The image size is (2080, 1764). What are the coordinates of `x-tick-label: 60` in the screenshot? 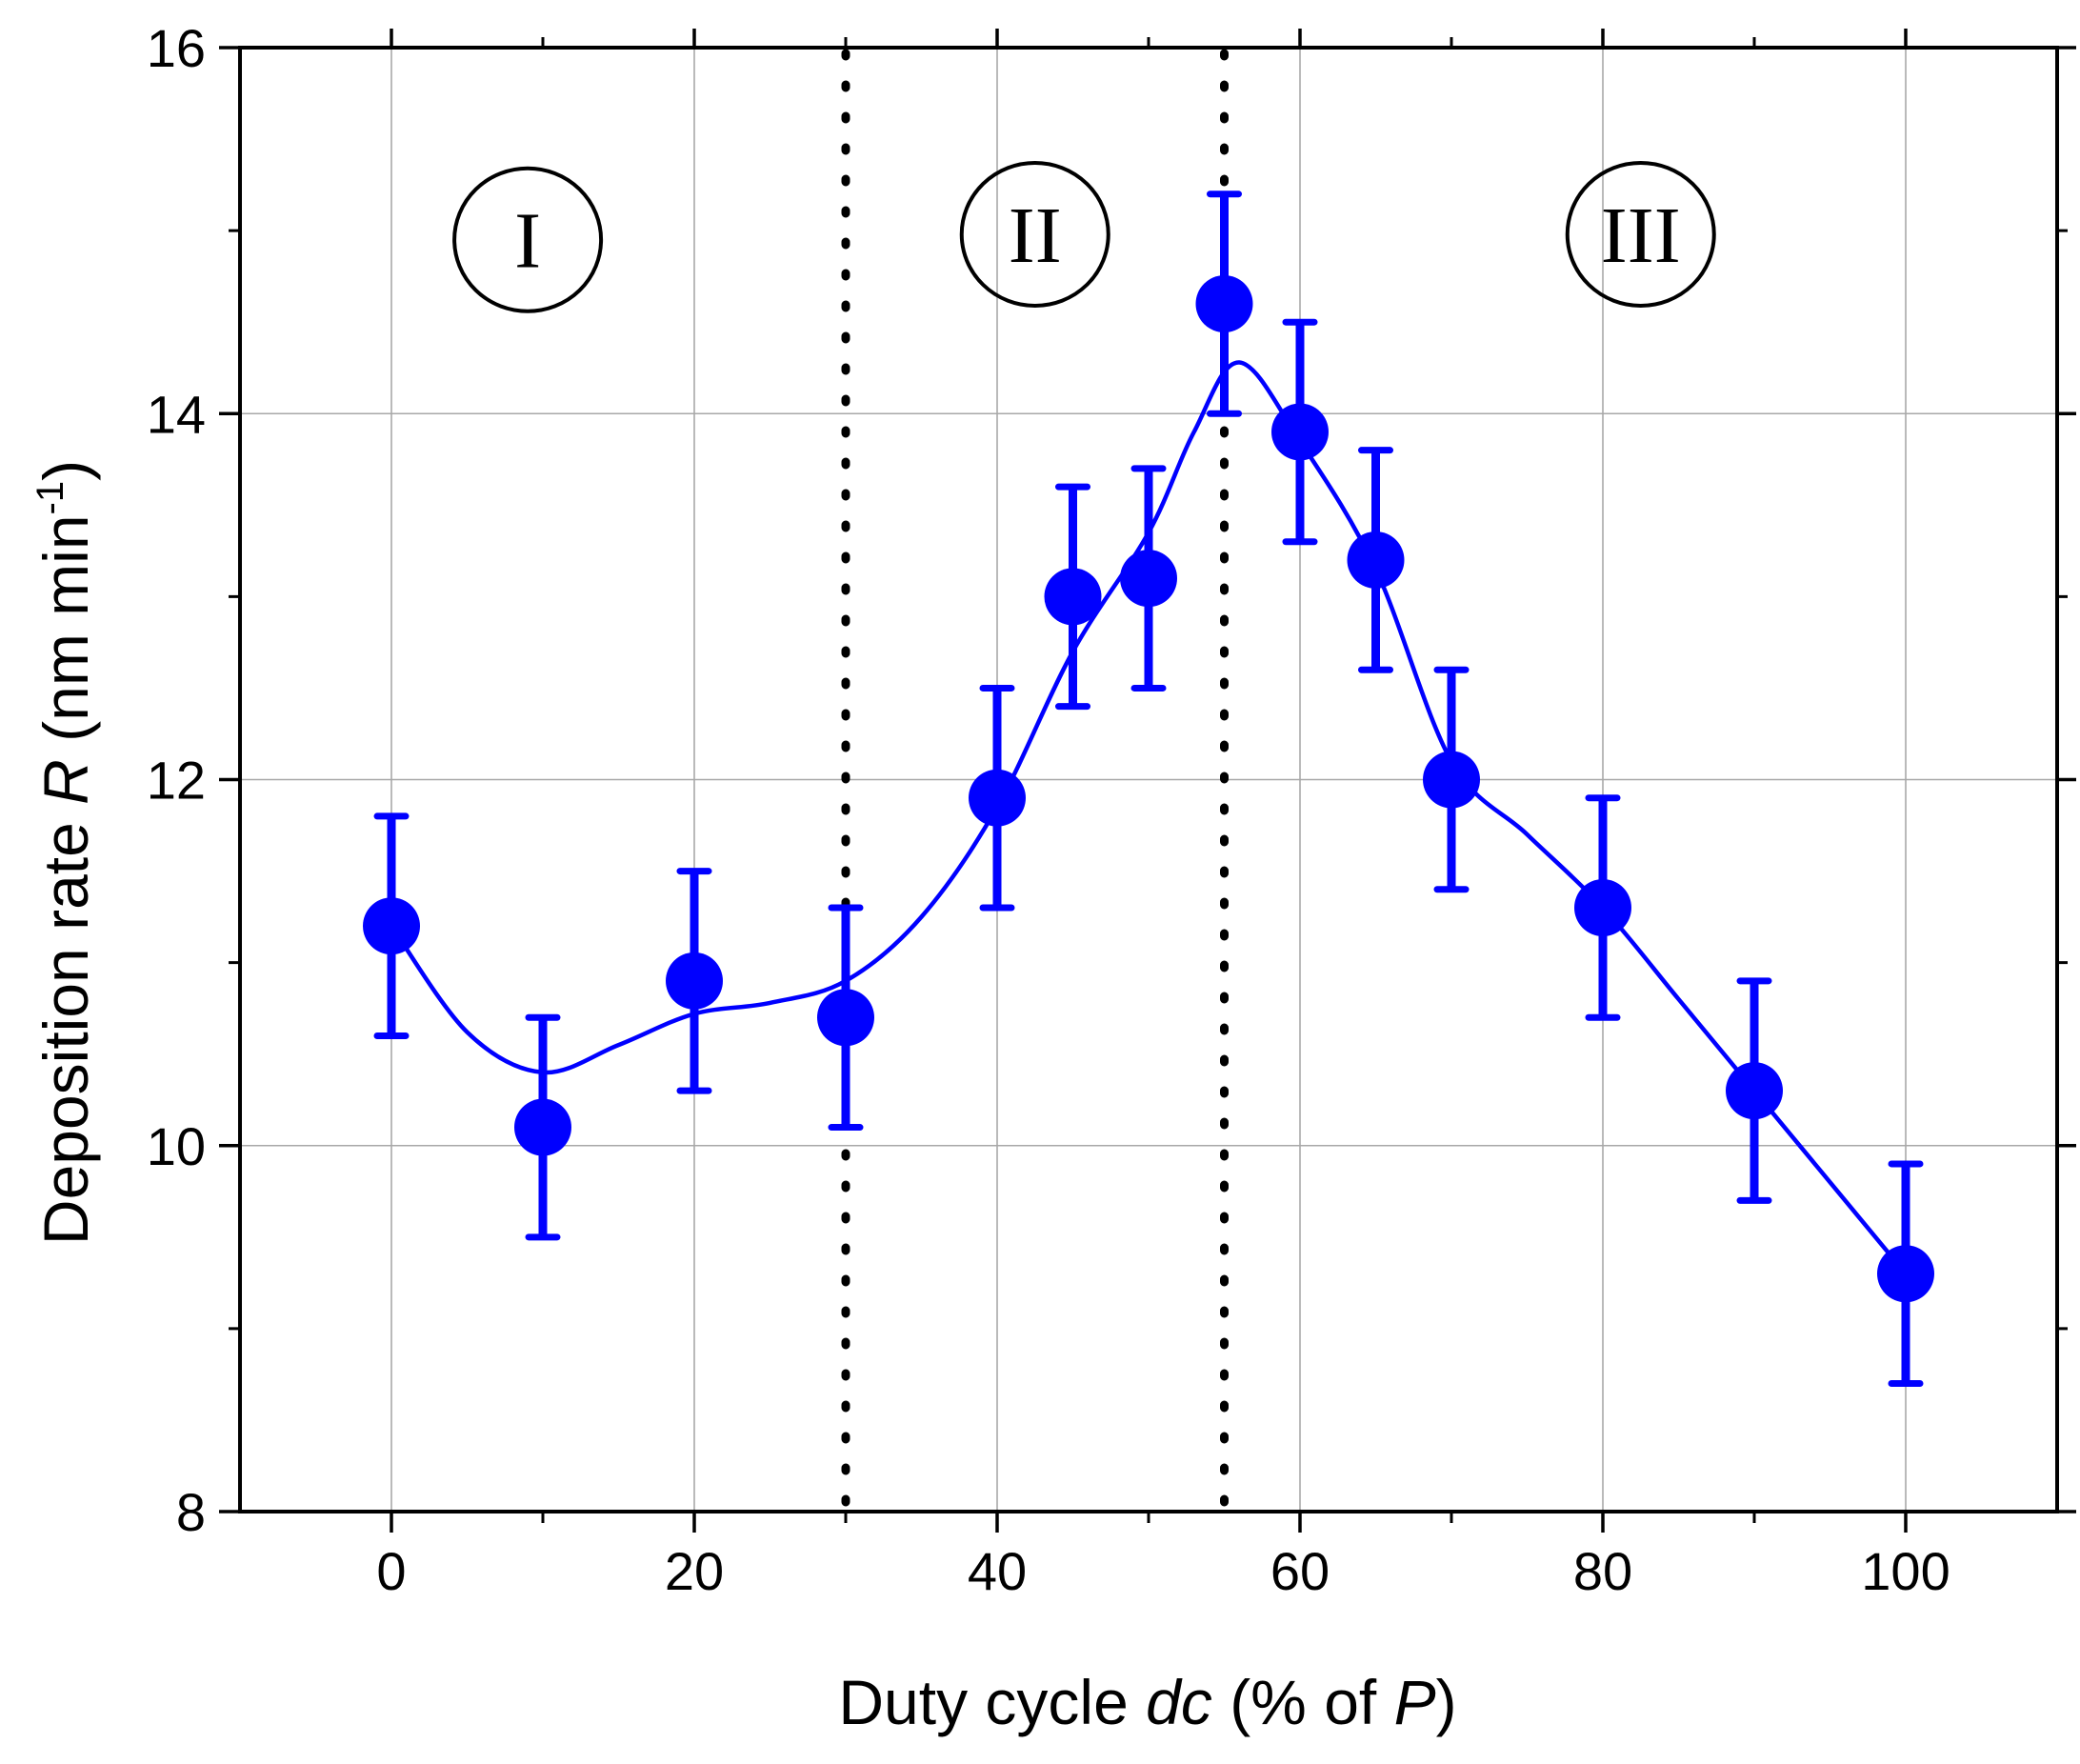 It's located at (1300, 1571).